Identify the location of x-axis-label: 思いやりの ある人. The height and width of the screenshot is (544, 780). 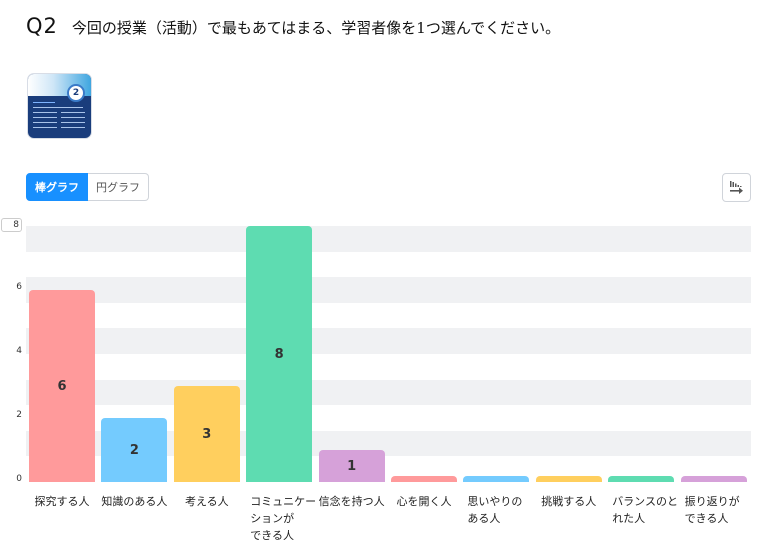
(495, 510).